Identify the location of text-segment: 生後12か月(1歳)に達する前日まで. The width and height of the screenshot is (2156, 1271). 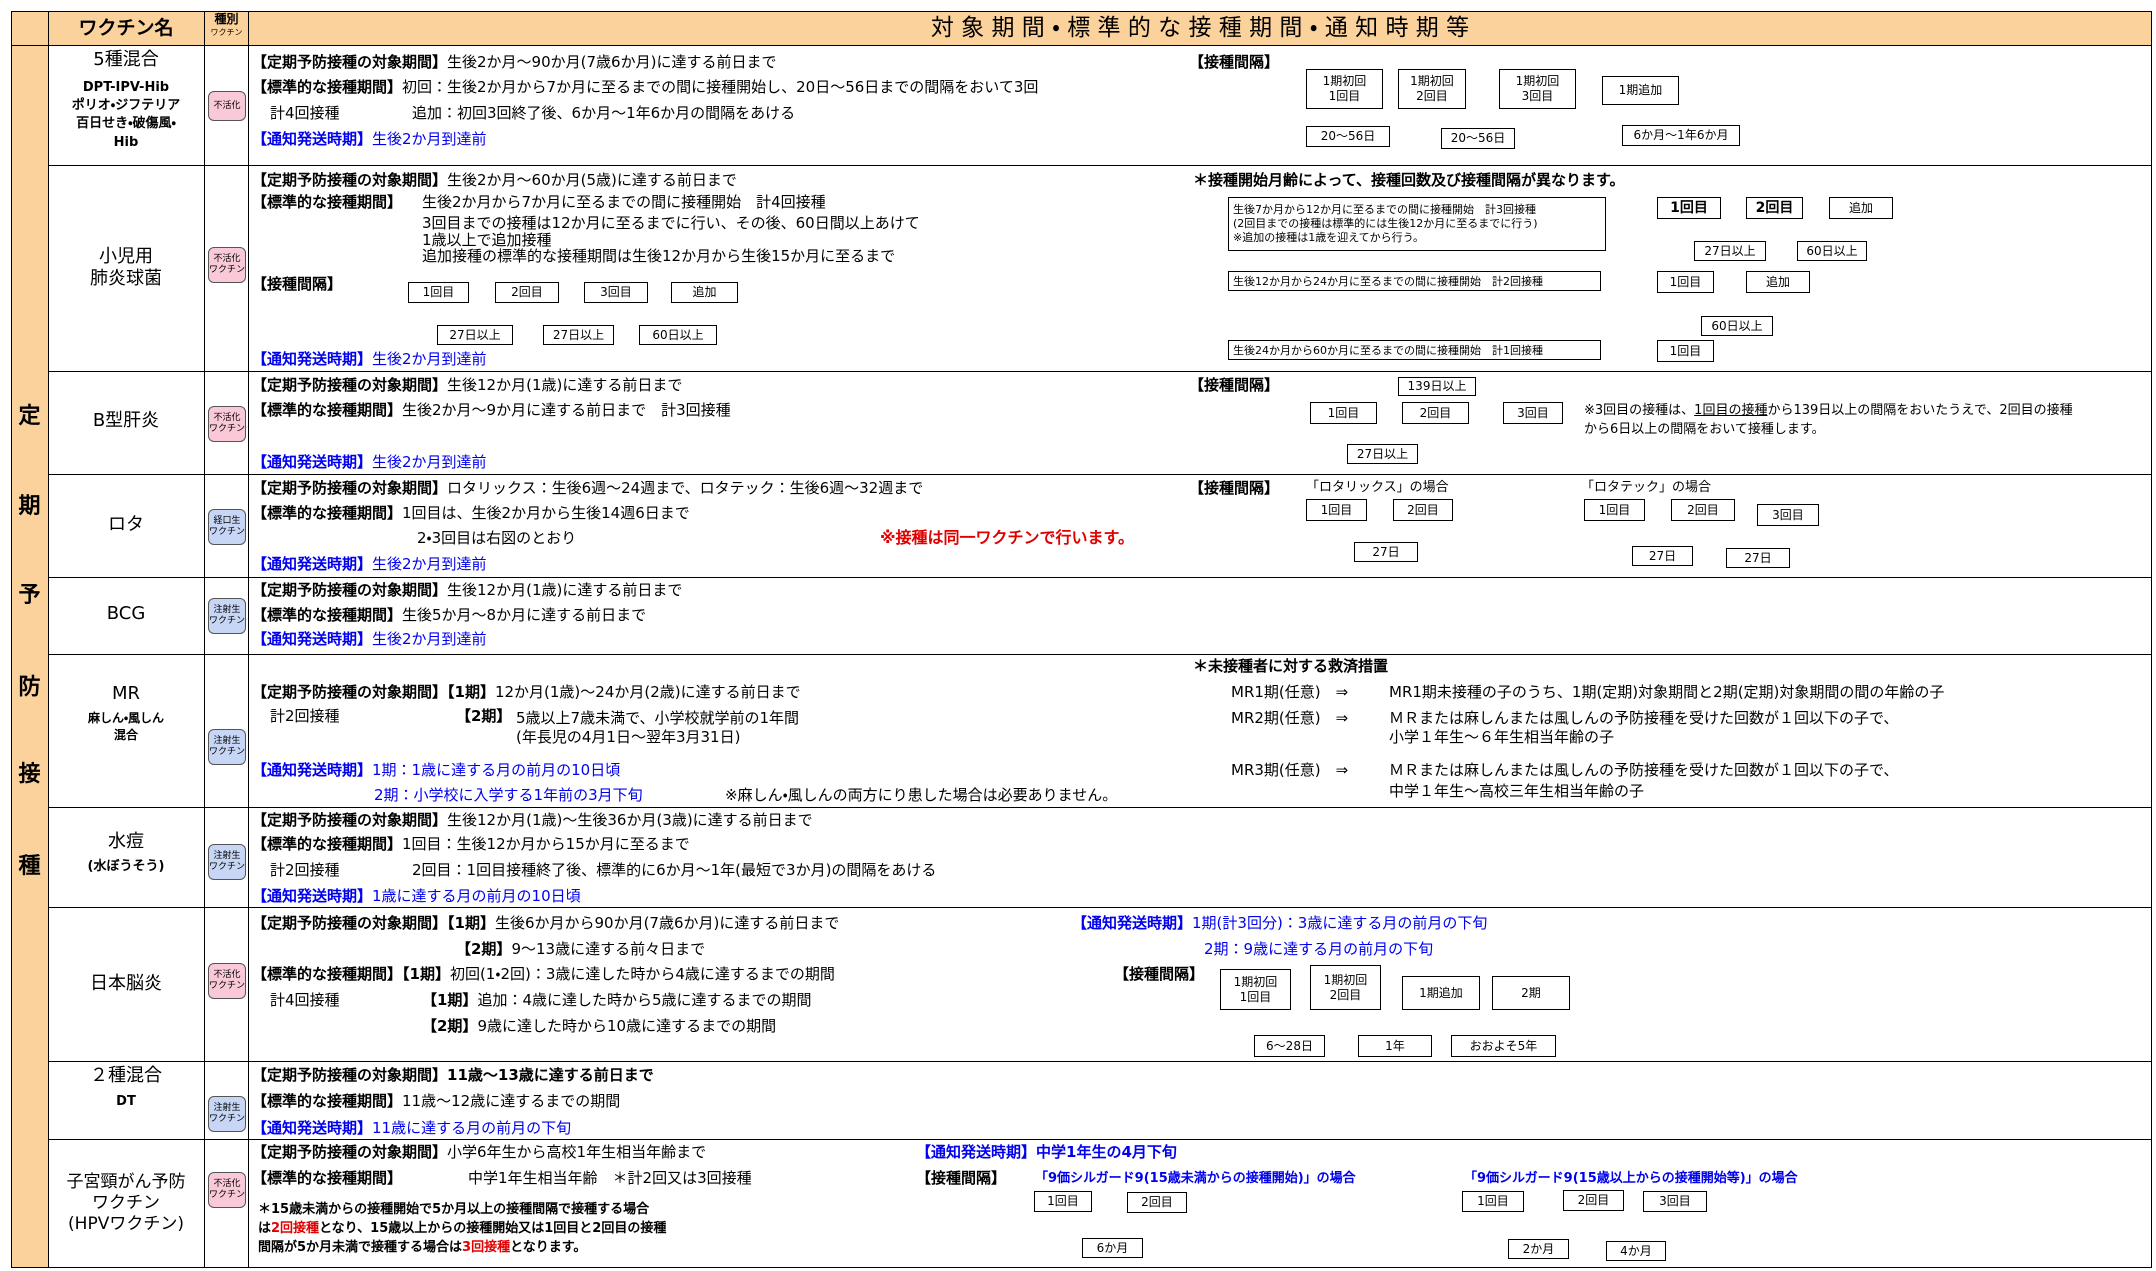
(565, 385).